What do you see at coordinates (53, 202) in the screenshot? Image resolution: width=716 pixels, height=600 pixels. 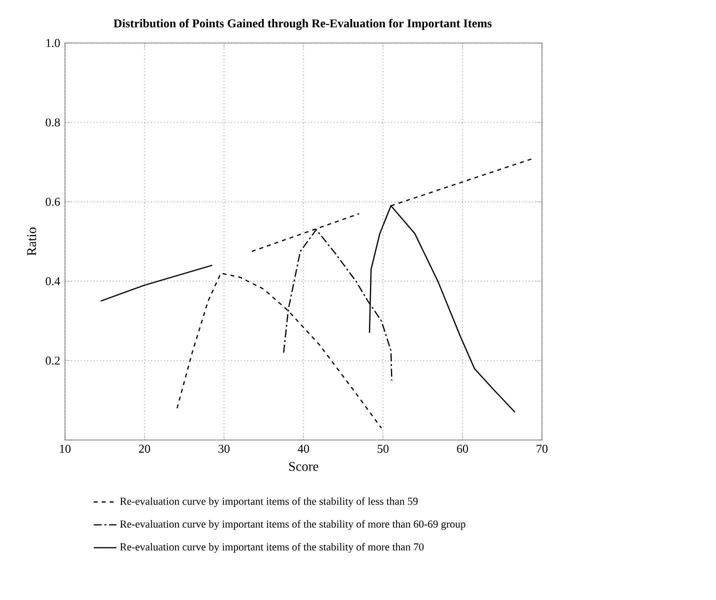 I see `y-tick-label: 0.6` at bounding box center [53, 202].